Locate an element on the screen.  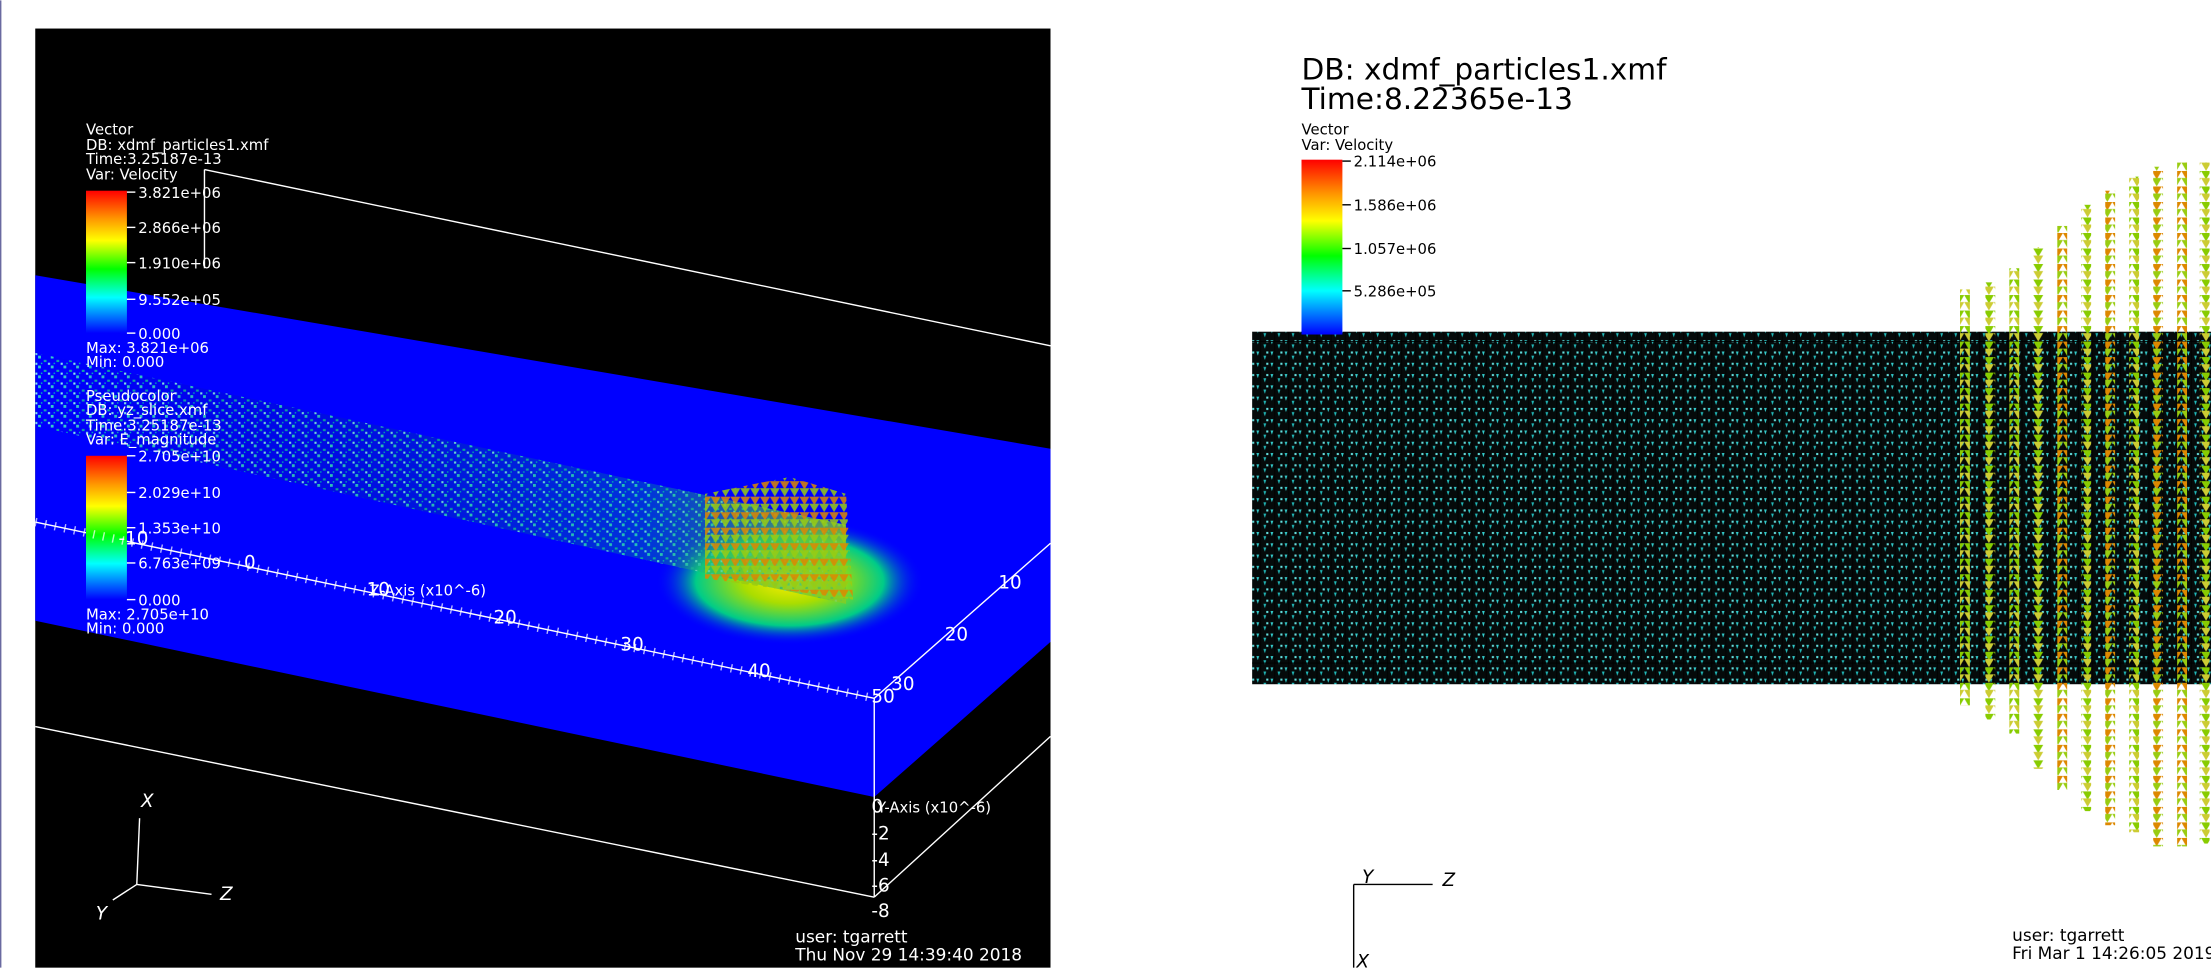
legend-tick: 1.586e+06 is located at coordinates (1395, 205).